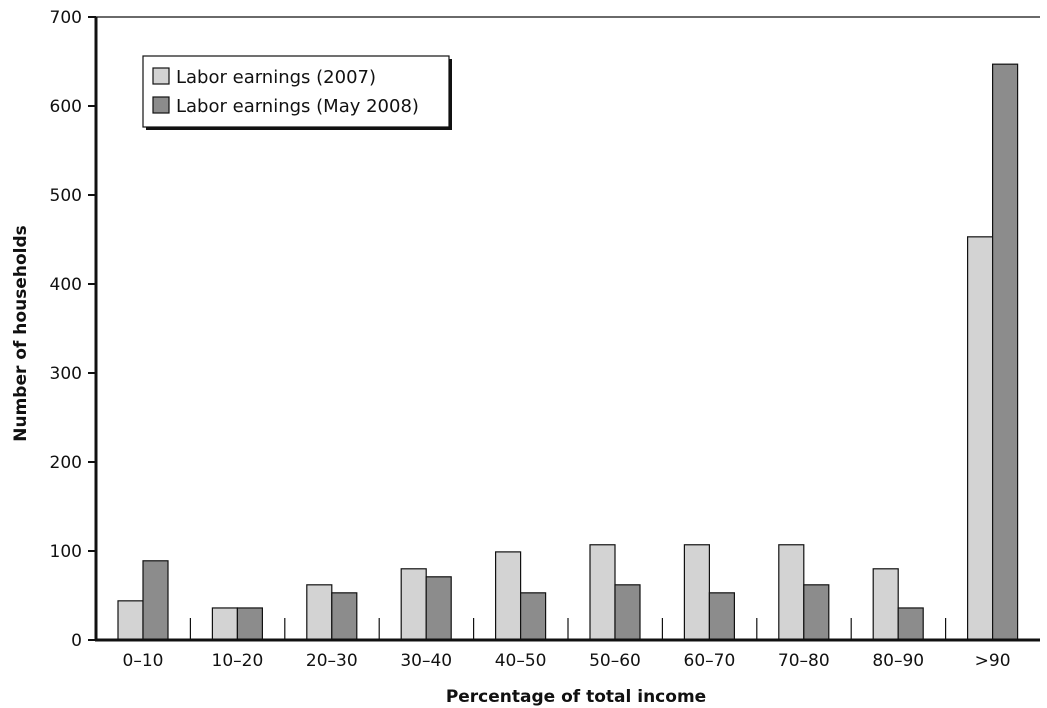 Image resolution: width=1047 pixels, height=708 pixels. What do you see at coordinates (521, 661) in the screenshot?
I see `x-tick-label: 40–50` at bounding box center [521, 661].